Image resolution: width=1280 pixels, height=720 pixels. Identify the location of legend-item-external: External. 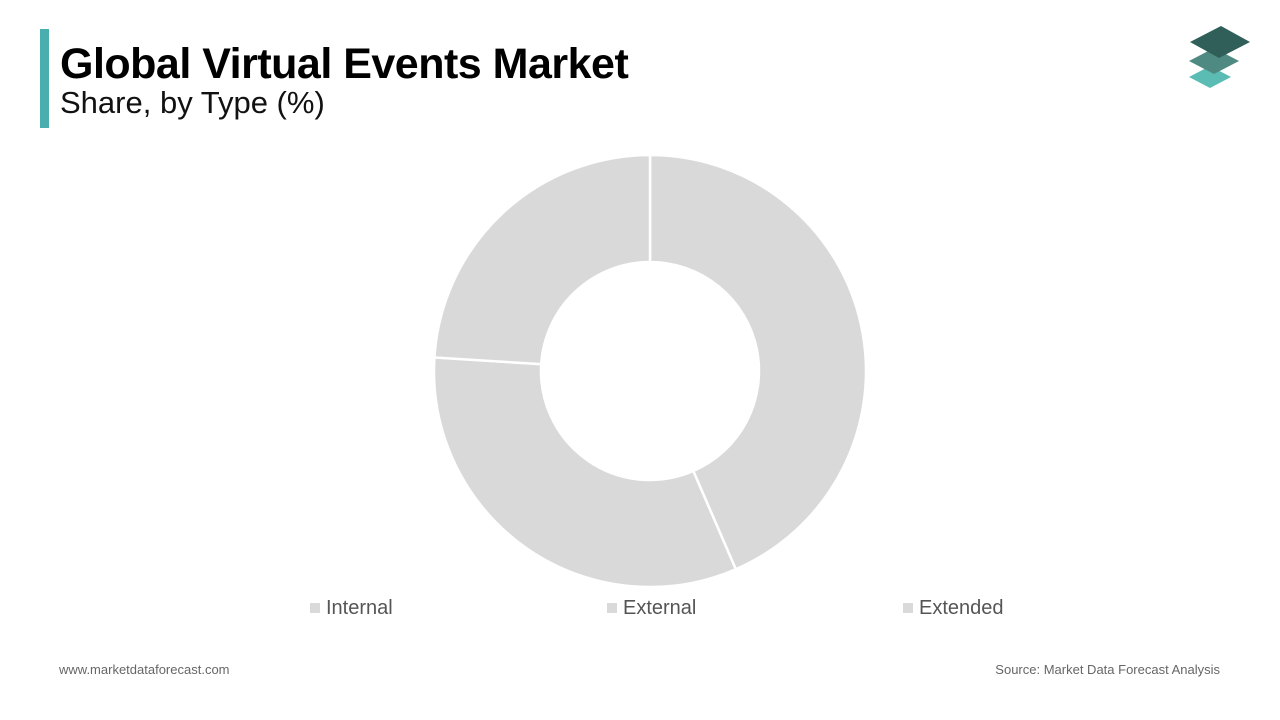
(651, 608).